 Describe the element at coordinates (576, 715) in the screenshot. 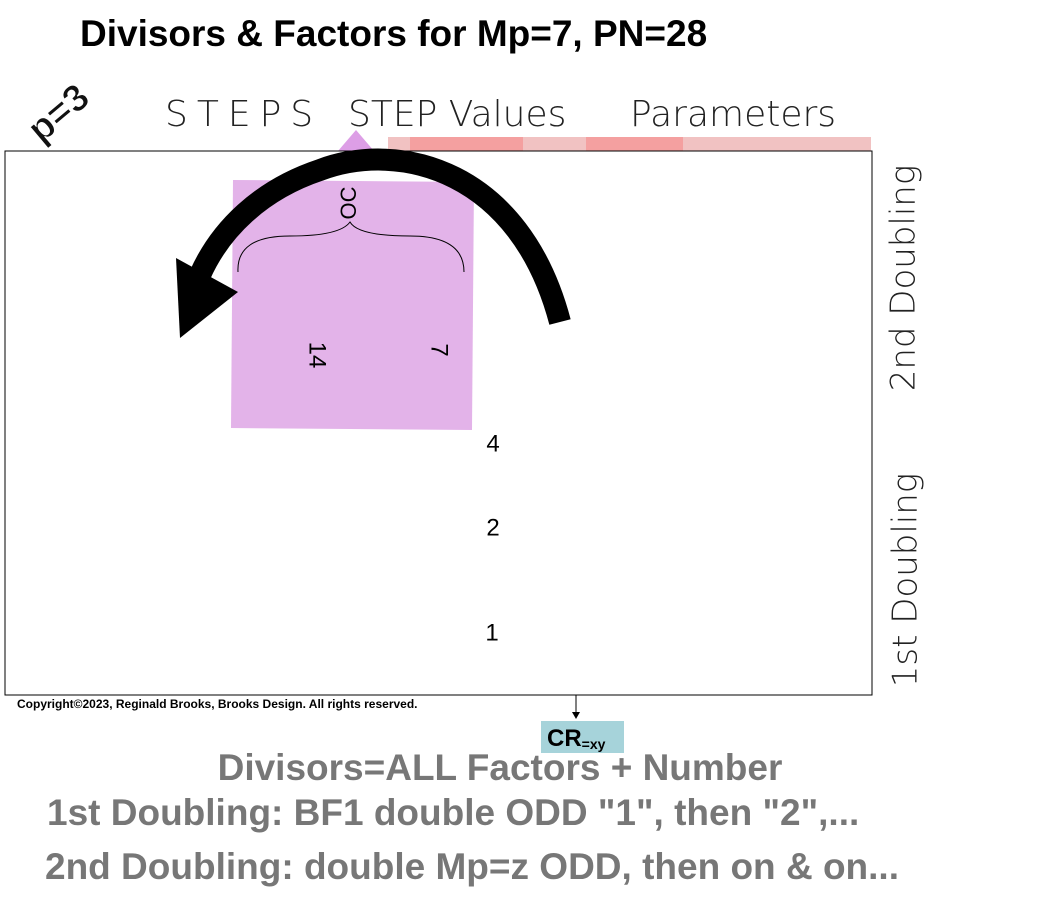

I see `cr-pointer-head` at that location.